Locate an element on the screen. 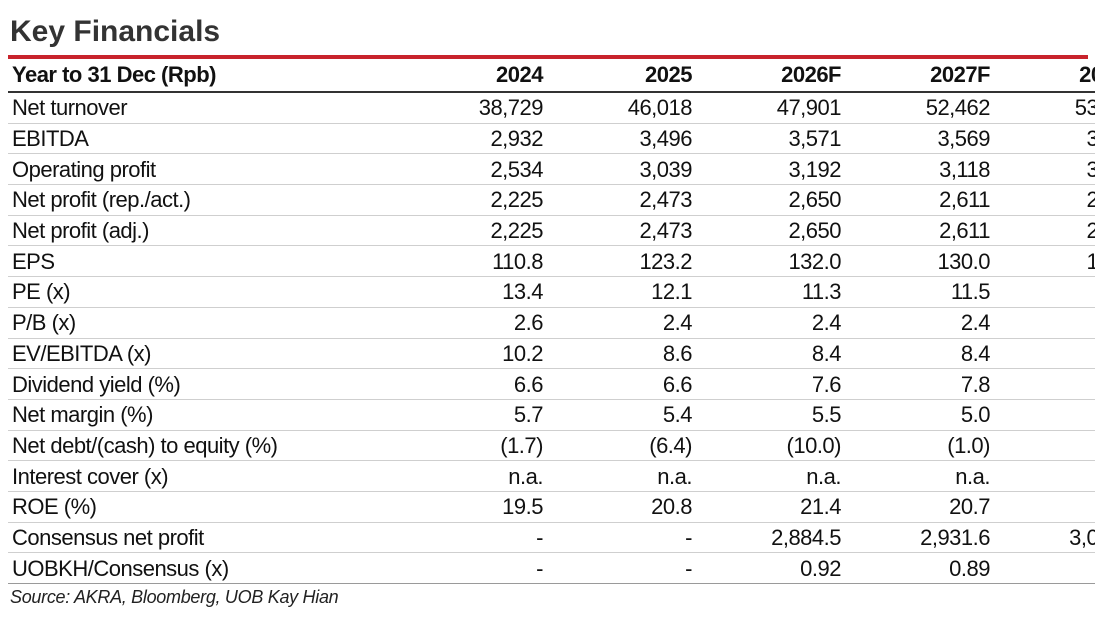  source-note: Source: AKRA, Bloomberg, UOB Kay Hian is located at coordinates (174, 597).